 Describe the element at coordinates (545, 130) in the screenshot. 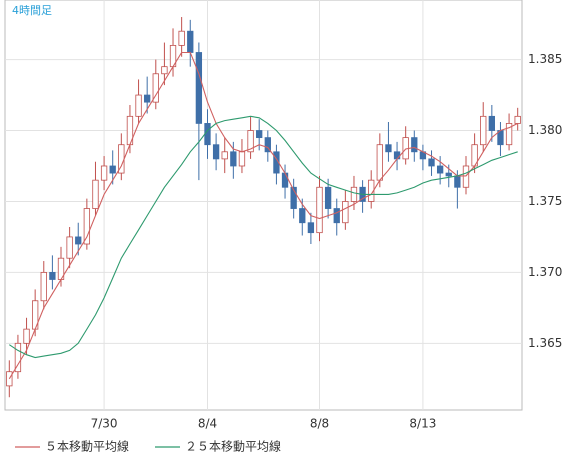

I see `y-tick-label: 1.380` at that location.